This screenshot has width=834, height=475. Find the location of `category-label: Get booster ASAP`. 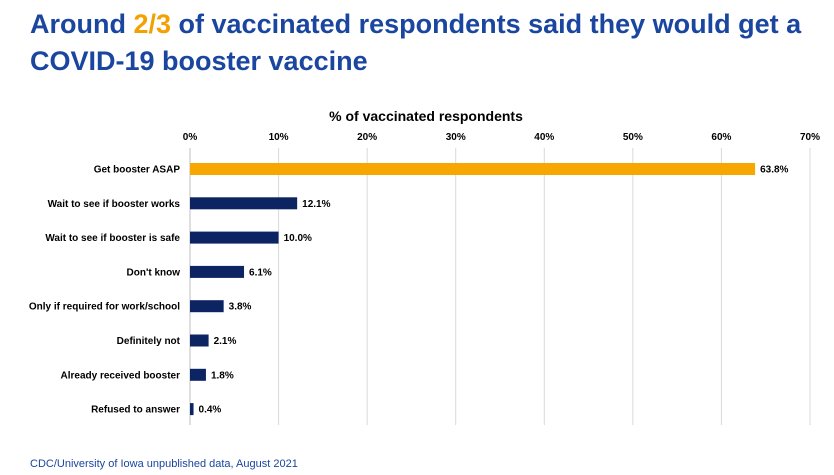

category-label: Get booster ASAP is located at coordinates (137, 170).